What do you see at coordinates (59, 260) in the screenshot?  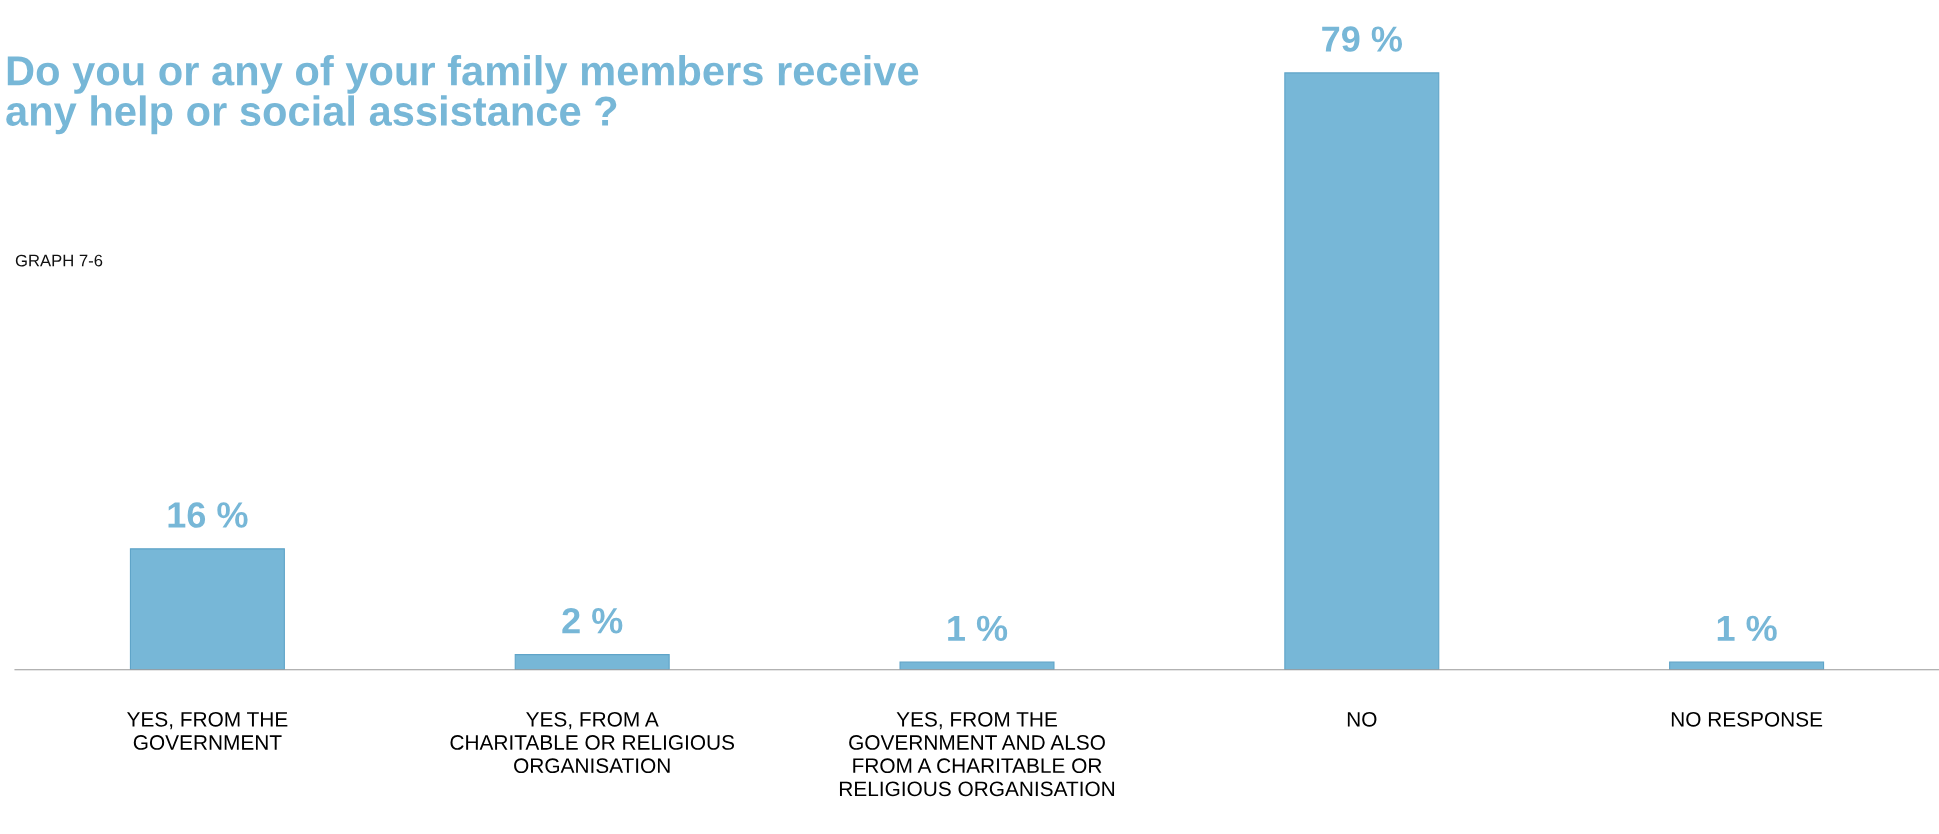 I see `text: GRAPH 7-6` at bounding box center [59, 260].